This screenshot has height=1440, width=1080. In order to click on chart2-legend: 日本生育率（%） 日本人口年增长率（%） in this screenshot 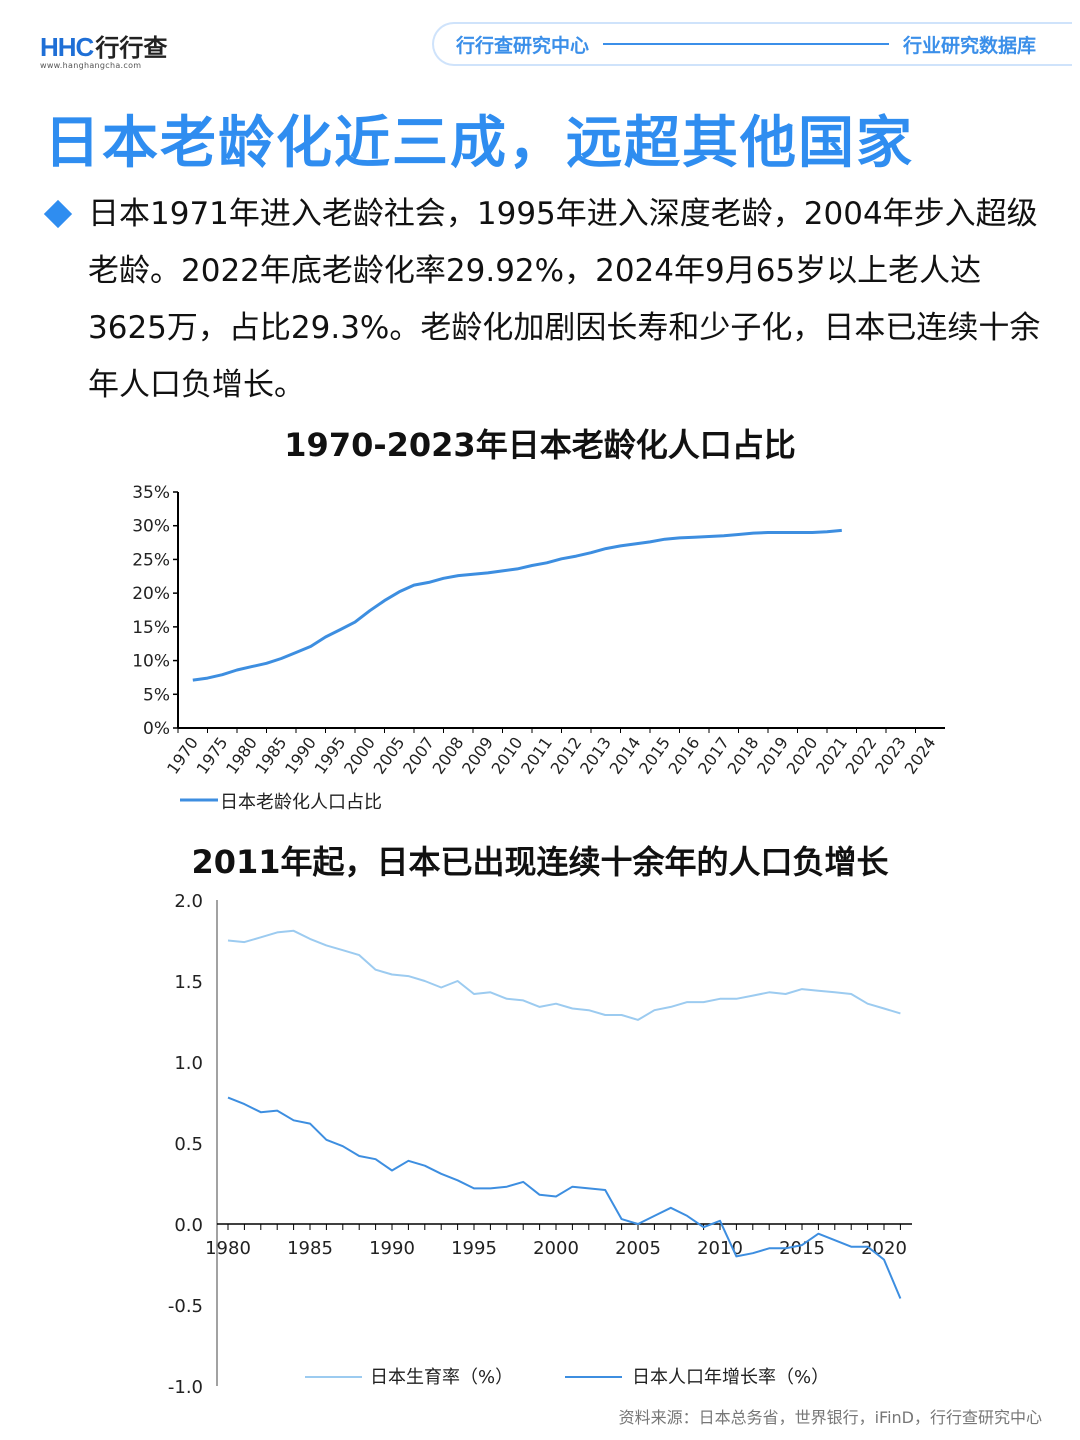, I will do `click(567, 1377)`.